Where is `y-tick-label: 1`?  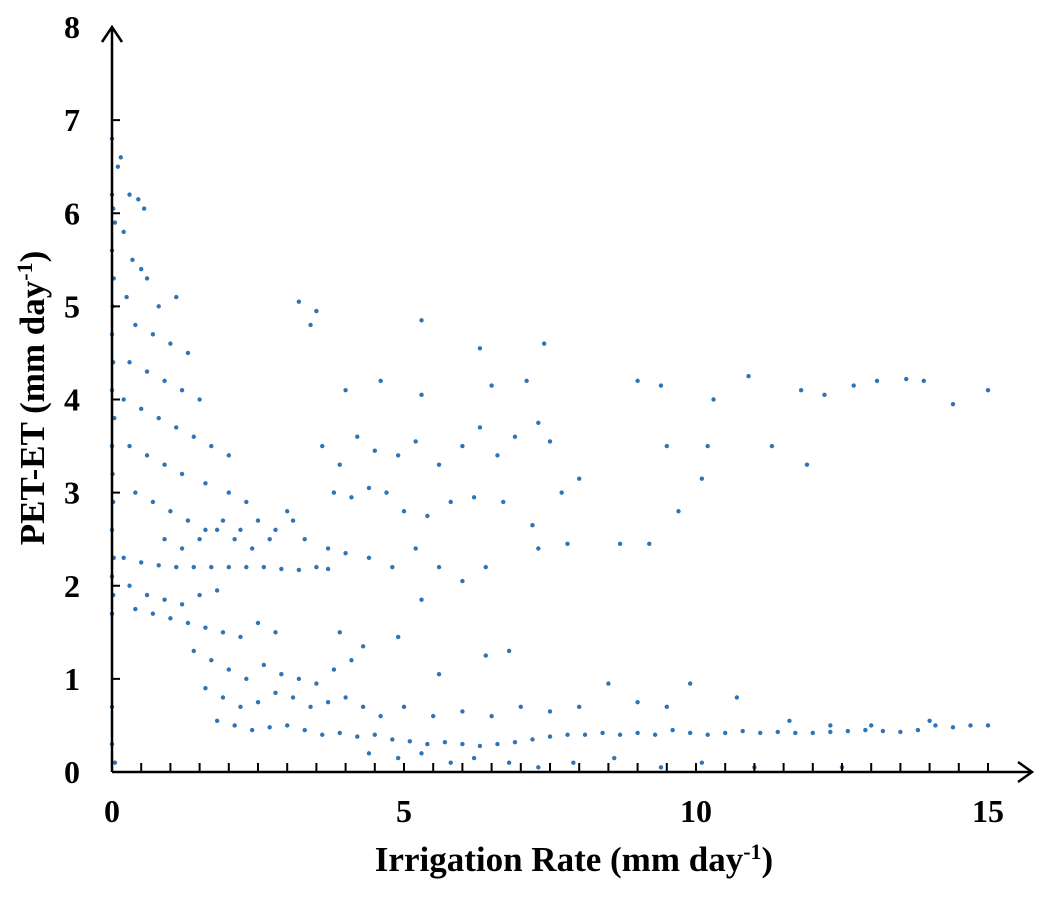 y-tick-label: 1 is located at coordinates (72, 679).